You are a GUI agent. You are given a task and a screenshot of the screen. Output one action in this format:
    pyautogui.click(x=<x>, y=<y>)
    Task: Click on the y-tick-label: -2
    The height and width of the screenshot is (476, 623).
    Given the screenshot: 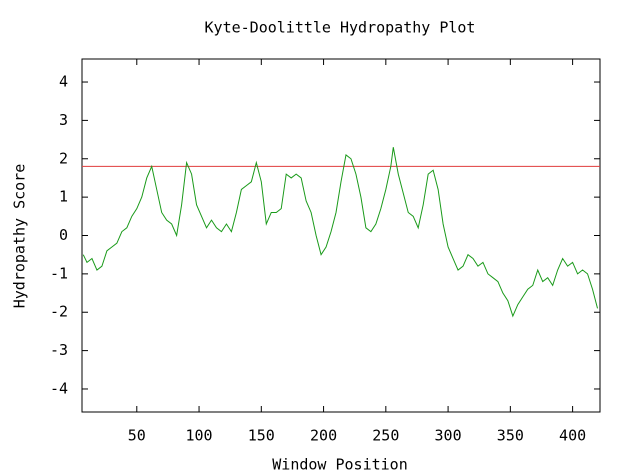 What is the action you would take?
    pyautogui.click(x=59, y=312)
    